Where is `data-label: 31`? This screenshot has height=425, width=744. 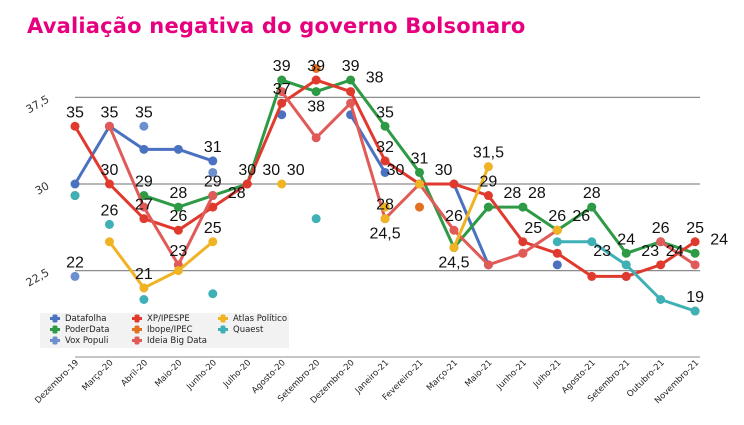 data-label: 31 is located at coordinates (420, 158).